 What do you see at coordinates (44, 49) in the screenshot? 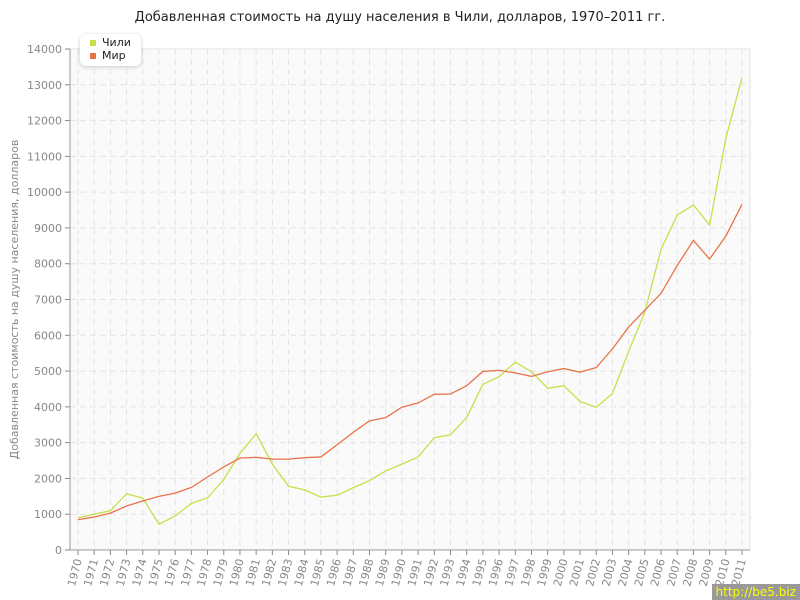
I see `y-tick-label: 14000` at bounding box center [44, 49].